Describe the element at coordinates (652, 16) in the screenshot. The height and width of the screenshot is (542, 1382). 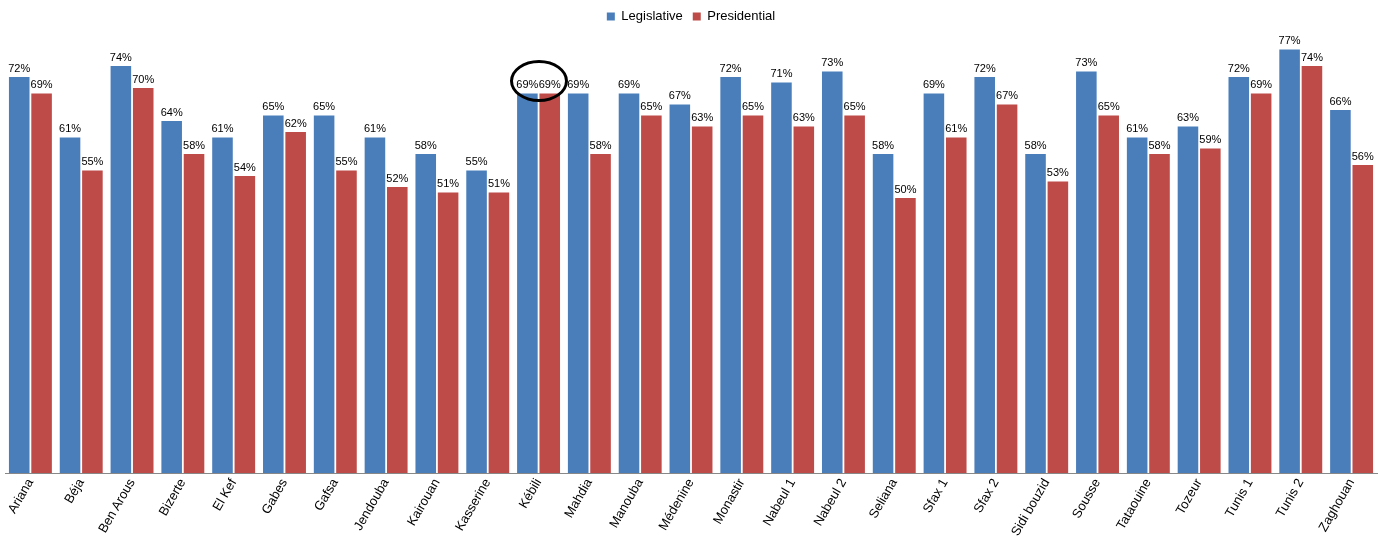
I see `legend-label: Legislative` at that location.